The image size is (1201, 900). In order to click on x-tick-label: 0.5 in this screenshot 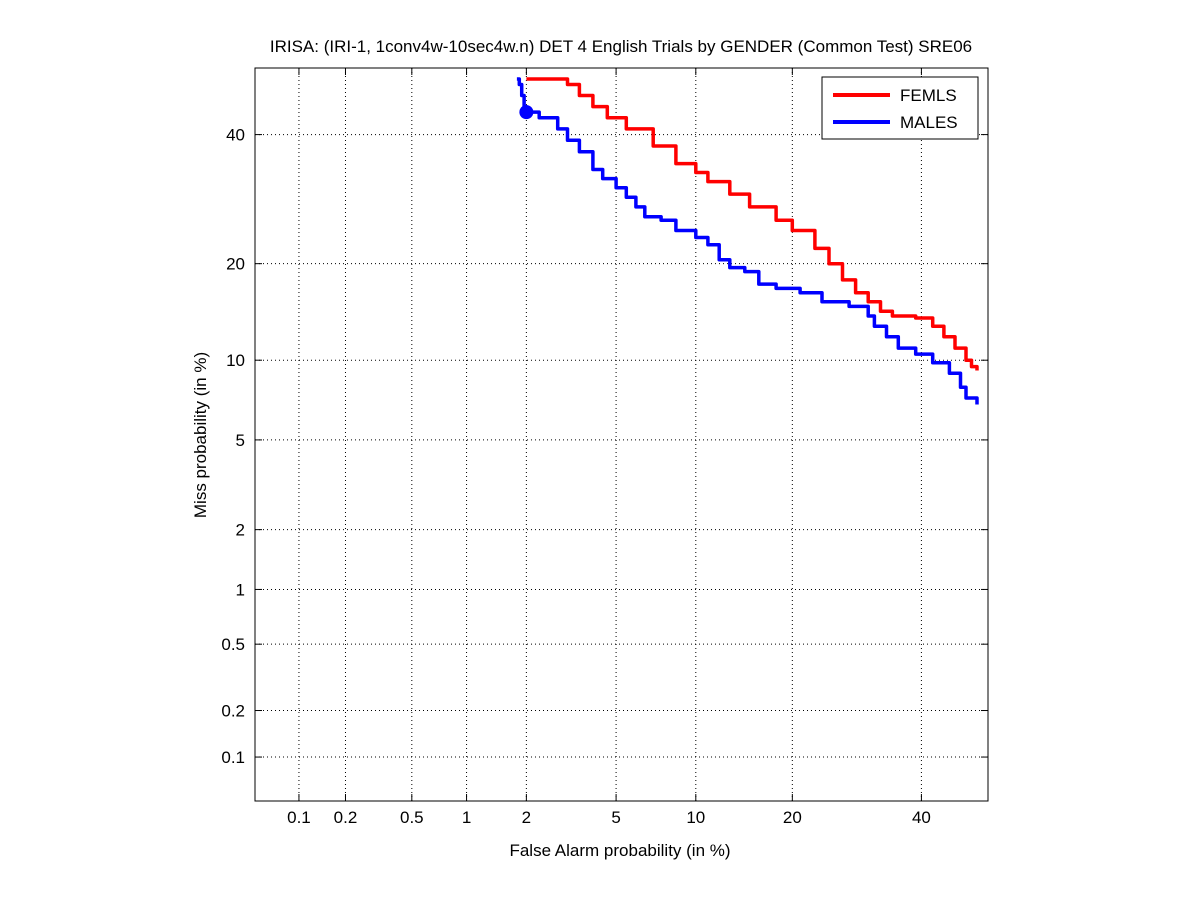, I will do `click(412, 817)`.